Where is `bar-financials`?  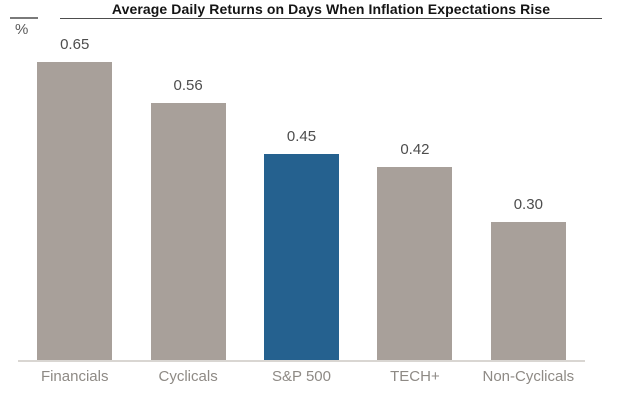
bar-financials is located at coordinates (75, 211).